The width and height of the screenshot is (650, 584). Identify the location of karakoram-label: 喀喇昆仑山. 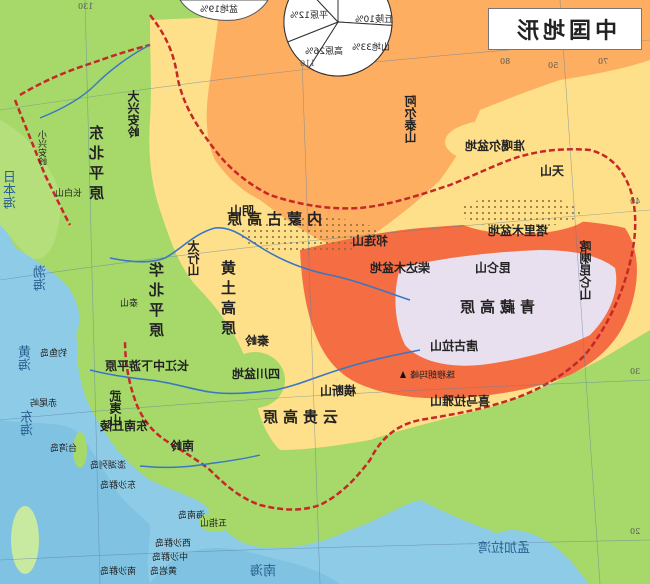
(586, 270).